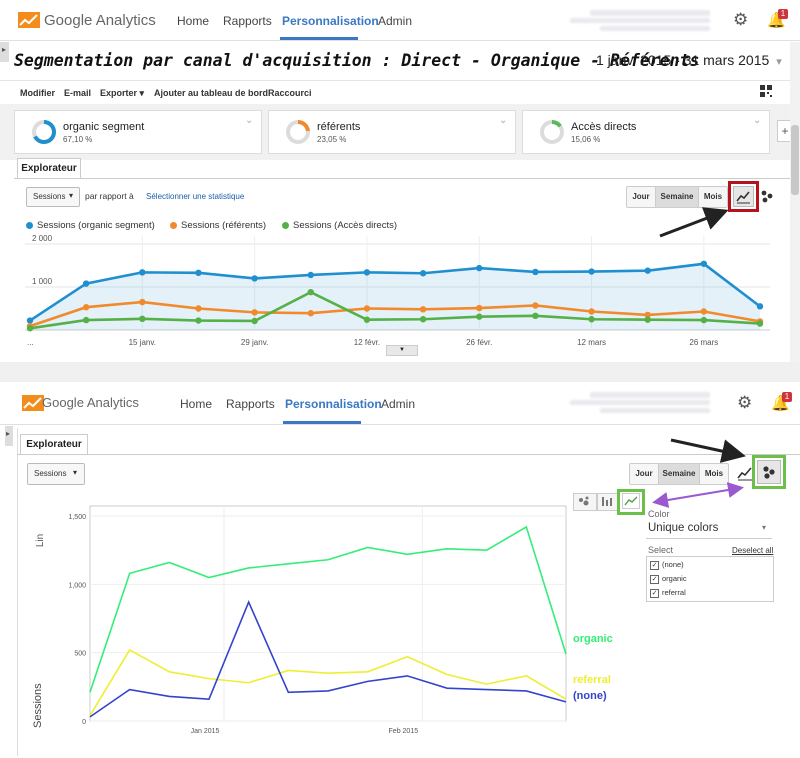  Describe the element at coordinates (96, 225) in the screenshot. I see `legend-label: Sessions (organic segment)` at that location.